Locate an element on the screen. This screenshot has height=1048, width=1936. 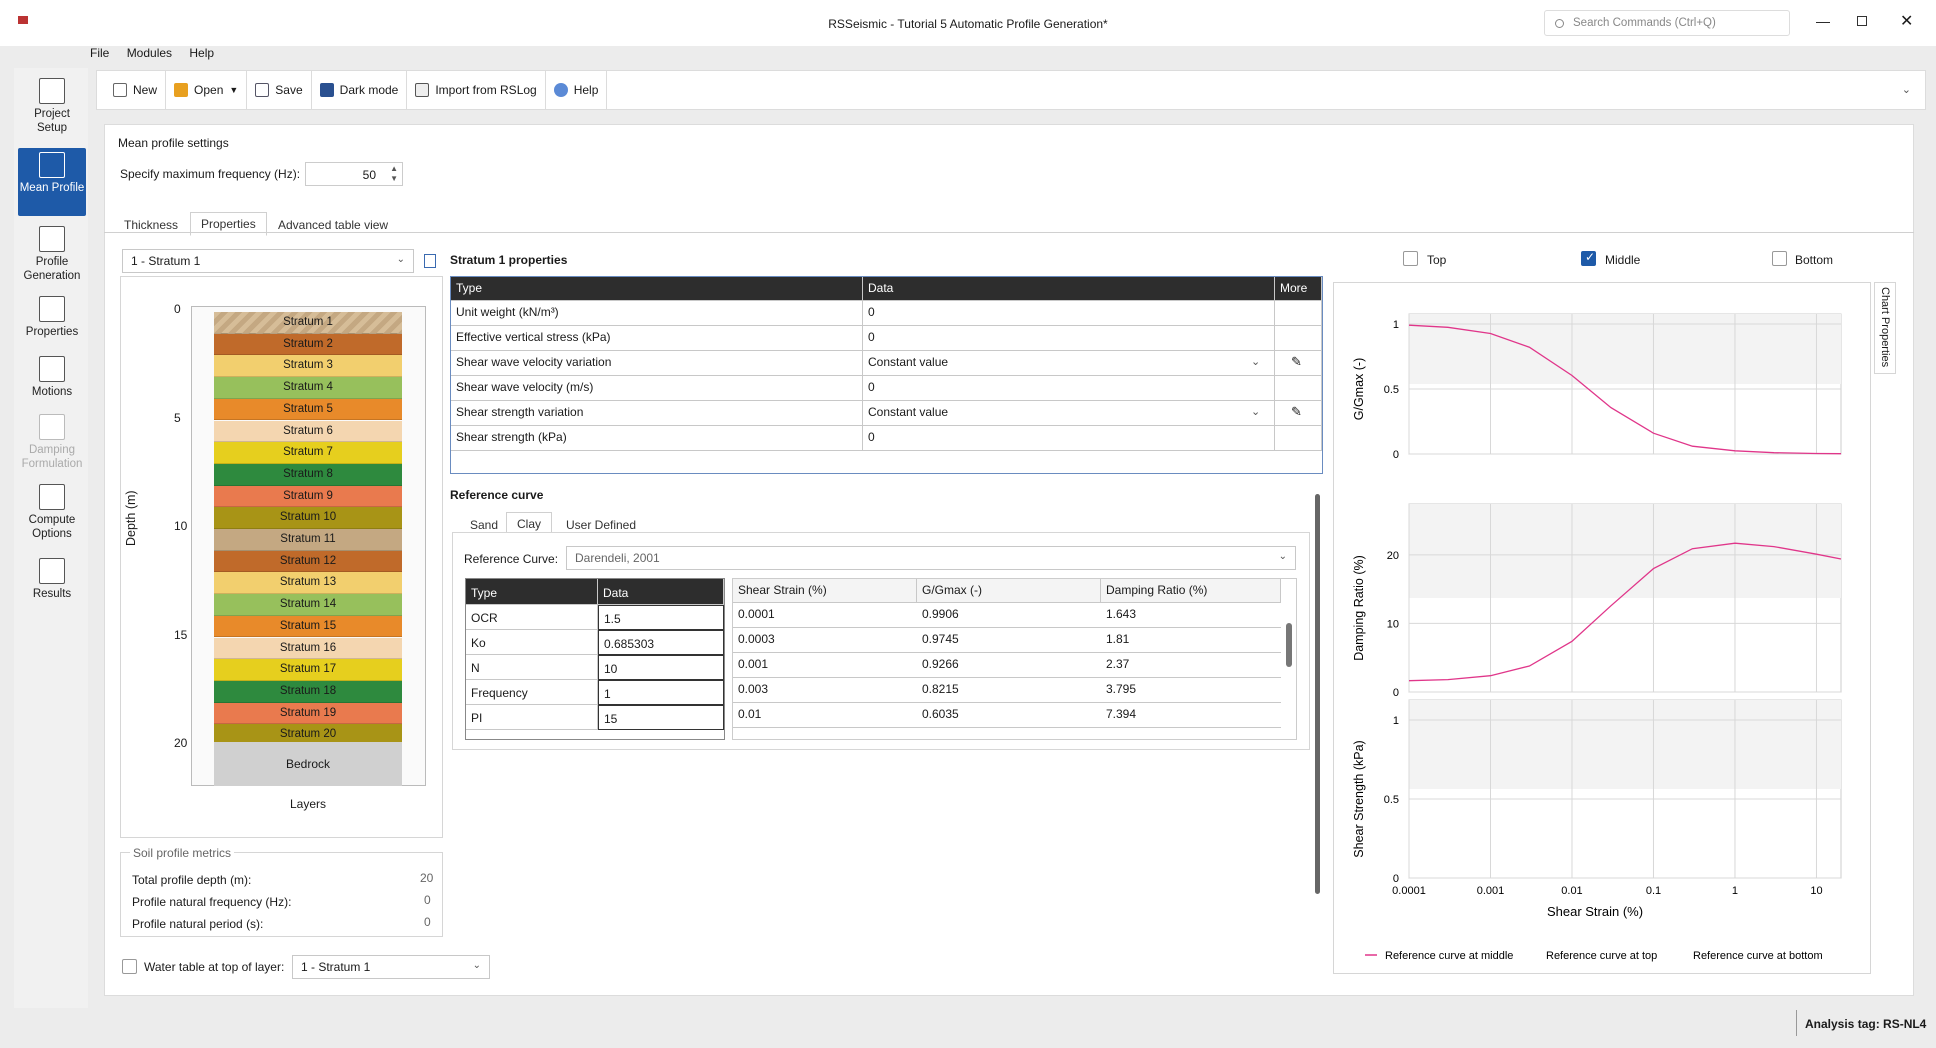
ref-table-cell: 0.9266 is located at coordinates (1009, 665).